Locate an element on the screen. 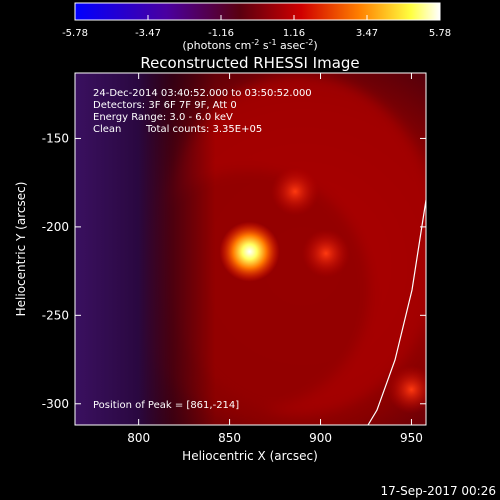 The width and height of the screenshot is (500, 500). y-axis-label: Heliocentric Y (arcsec) is located at coordinates (21, 249).